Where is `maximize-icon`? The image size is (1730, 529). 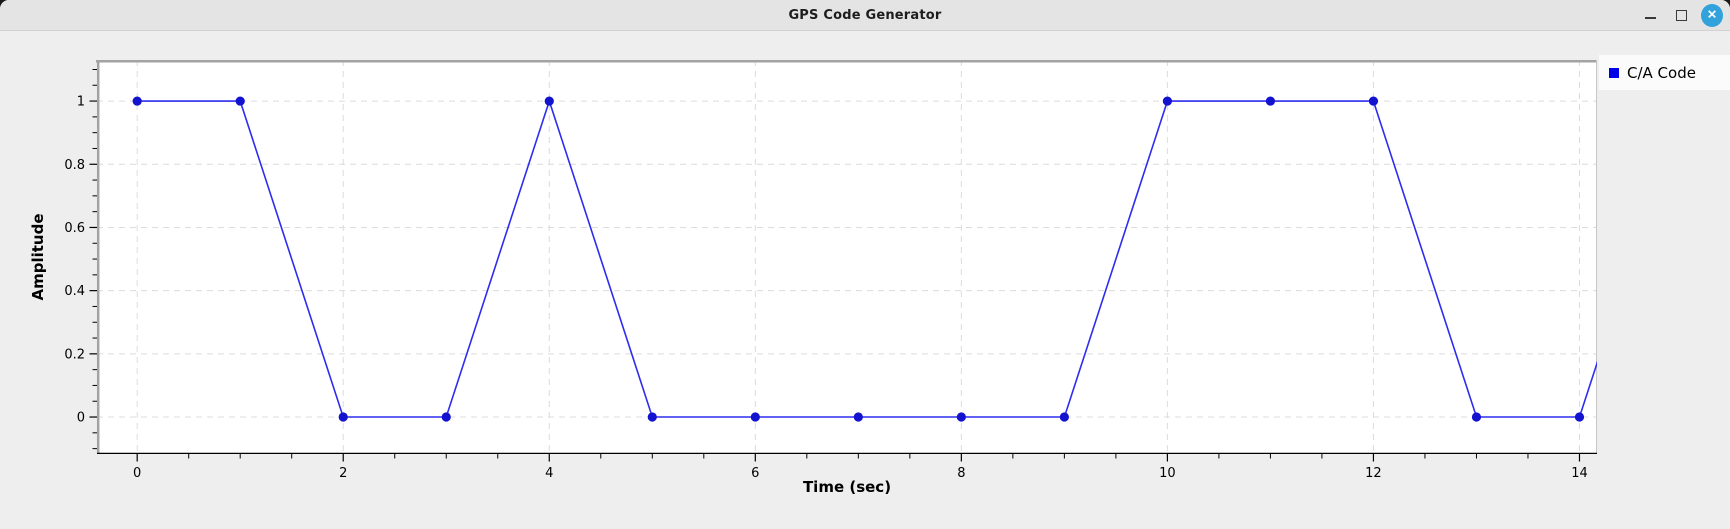
maximize-icon is located at coordinates (1681, 15).